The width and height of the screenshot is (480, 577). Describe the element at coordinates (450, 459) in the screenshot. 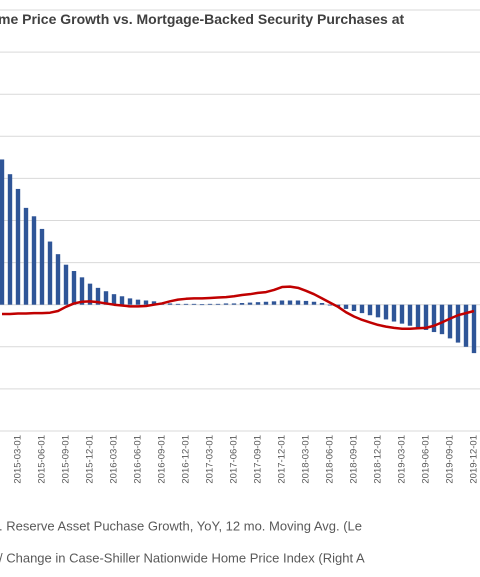

I see `x-tick-label: 2019-09-01` at that location.